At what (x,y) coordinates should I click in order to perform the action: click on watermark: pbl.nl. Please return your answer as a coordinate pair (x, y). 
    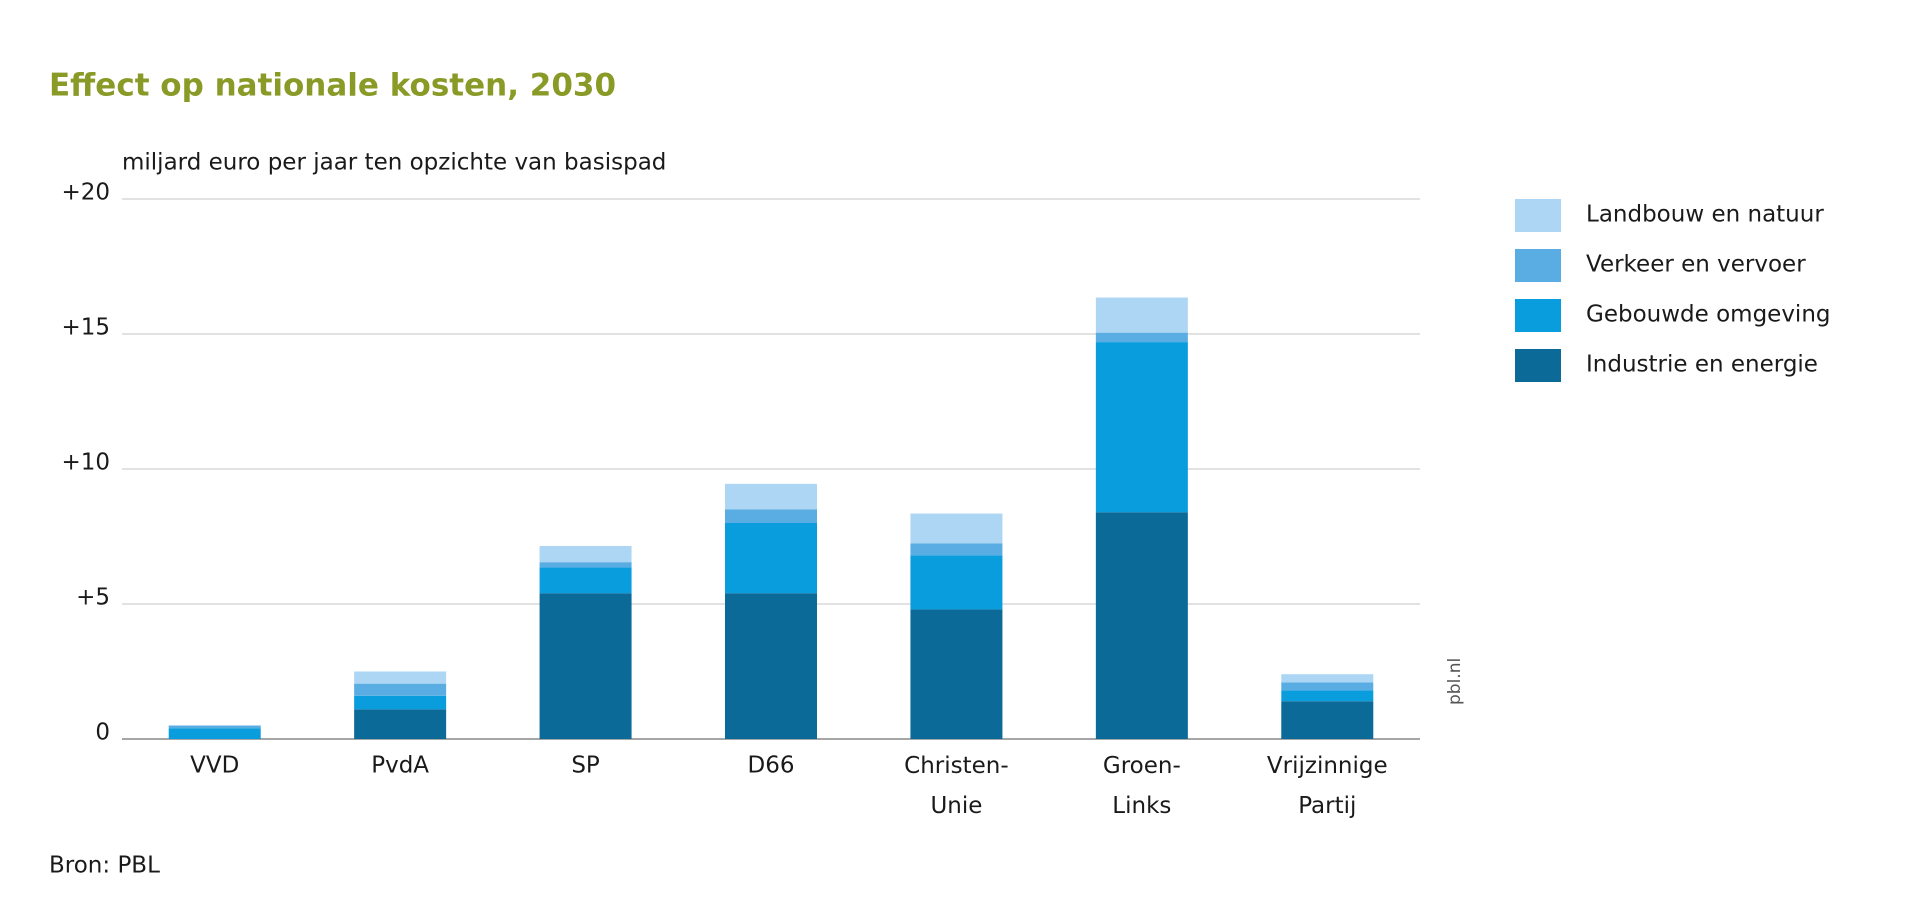
    Looking at the image, I should click on (1455, 681).